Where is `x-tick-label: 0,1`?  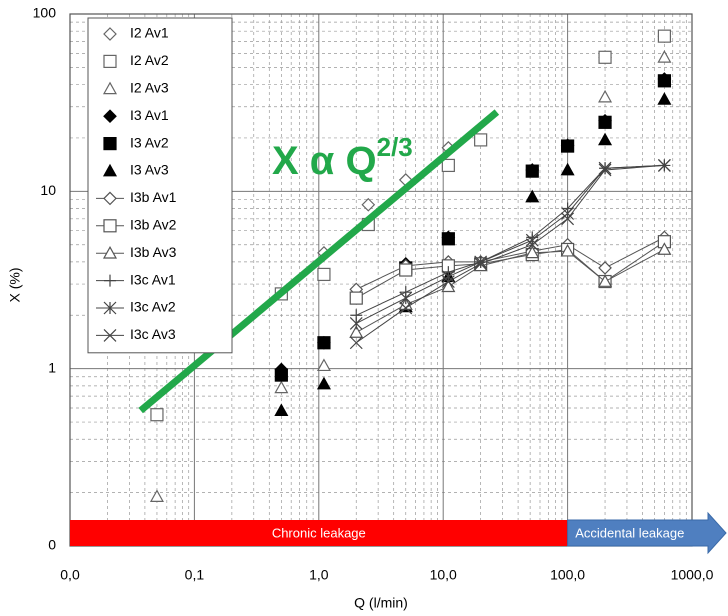 x-tick-label: 0,1 is located at coordinates (195, 575).